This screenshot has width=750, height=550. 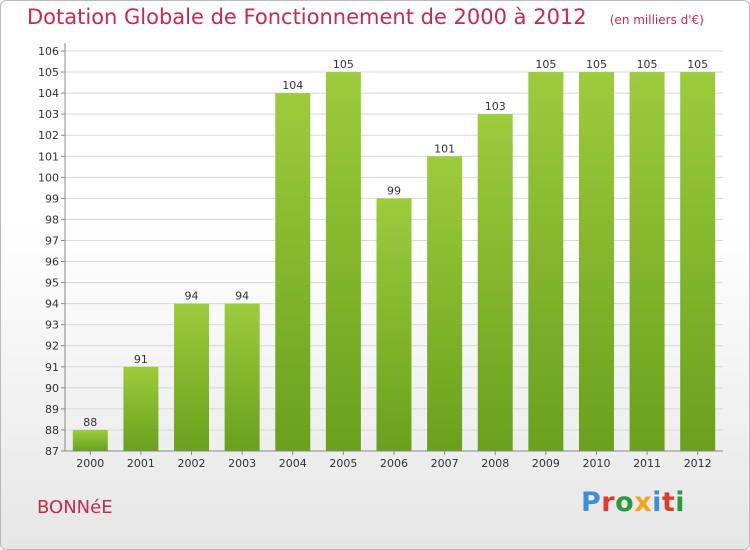 I want to click on y-tick-label: 87, so click(x=52, y=451).